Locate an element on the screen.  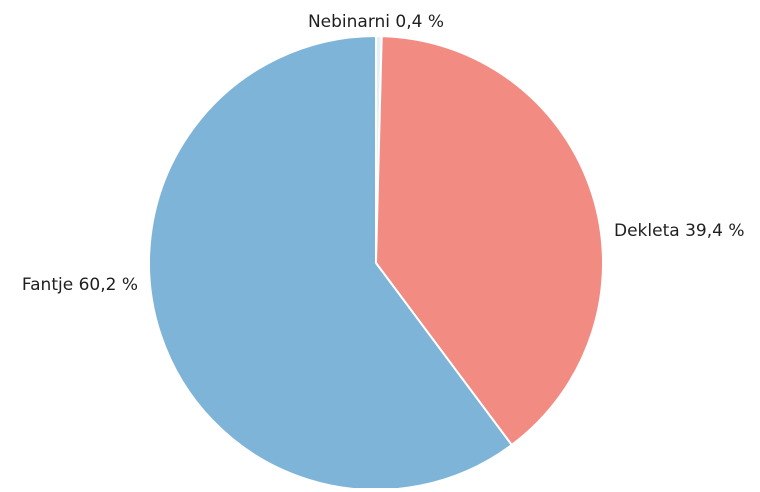
slice-label-fantje: Fantje 60,2 % is located at coordinates (80, 285).